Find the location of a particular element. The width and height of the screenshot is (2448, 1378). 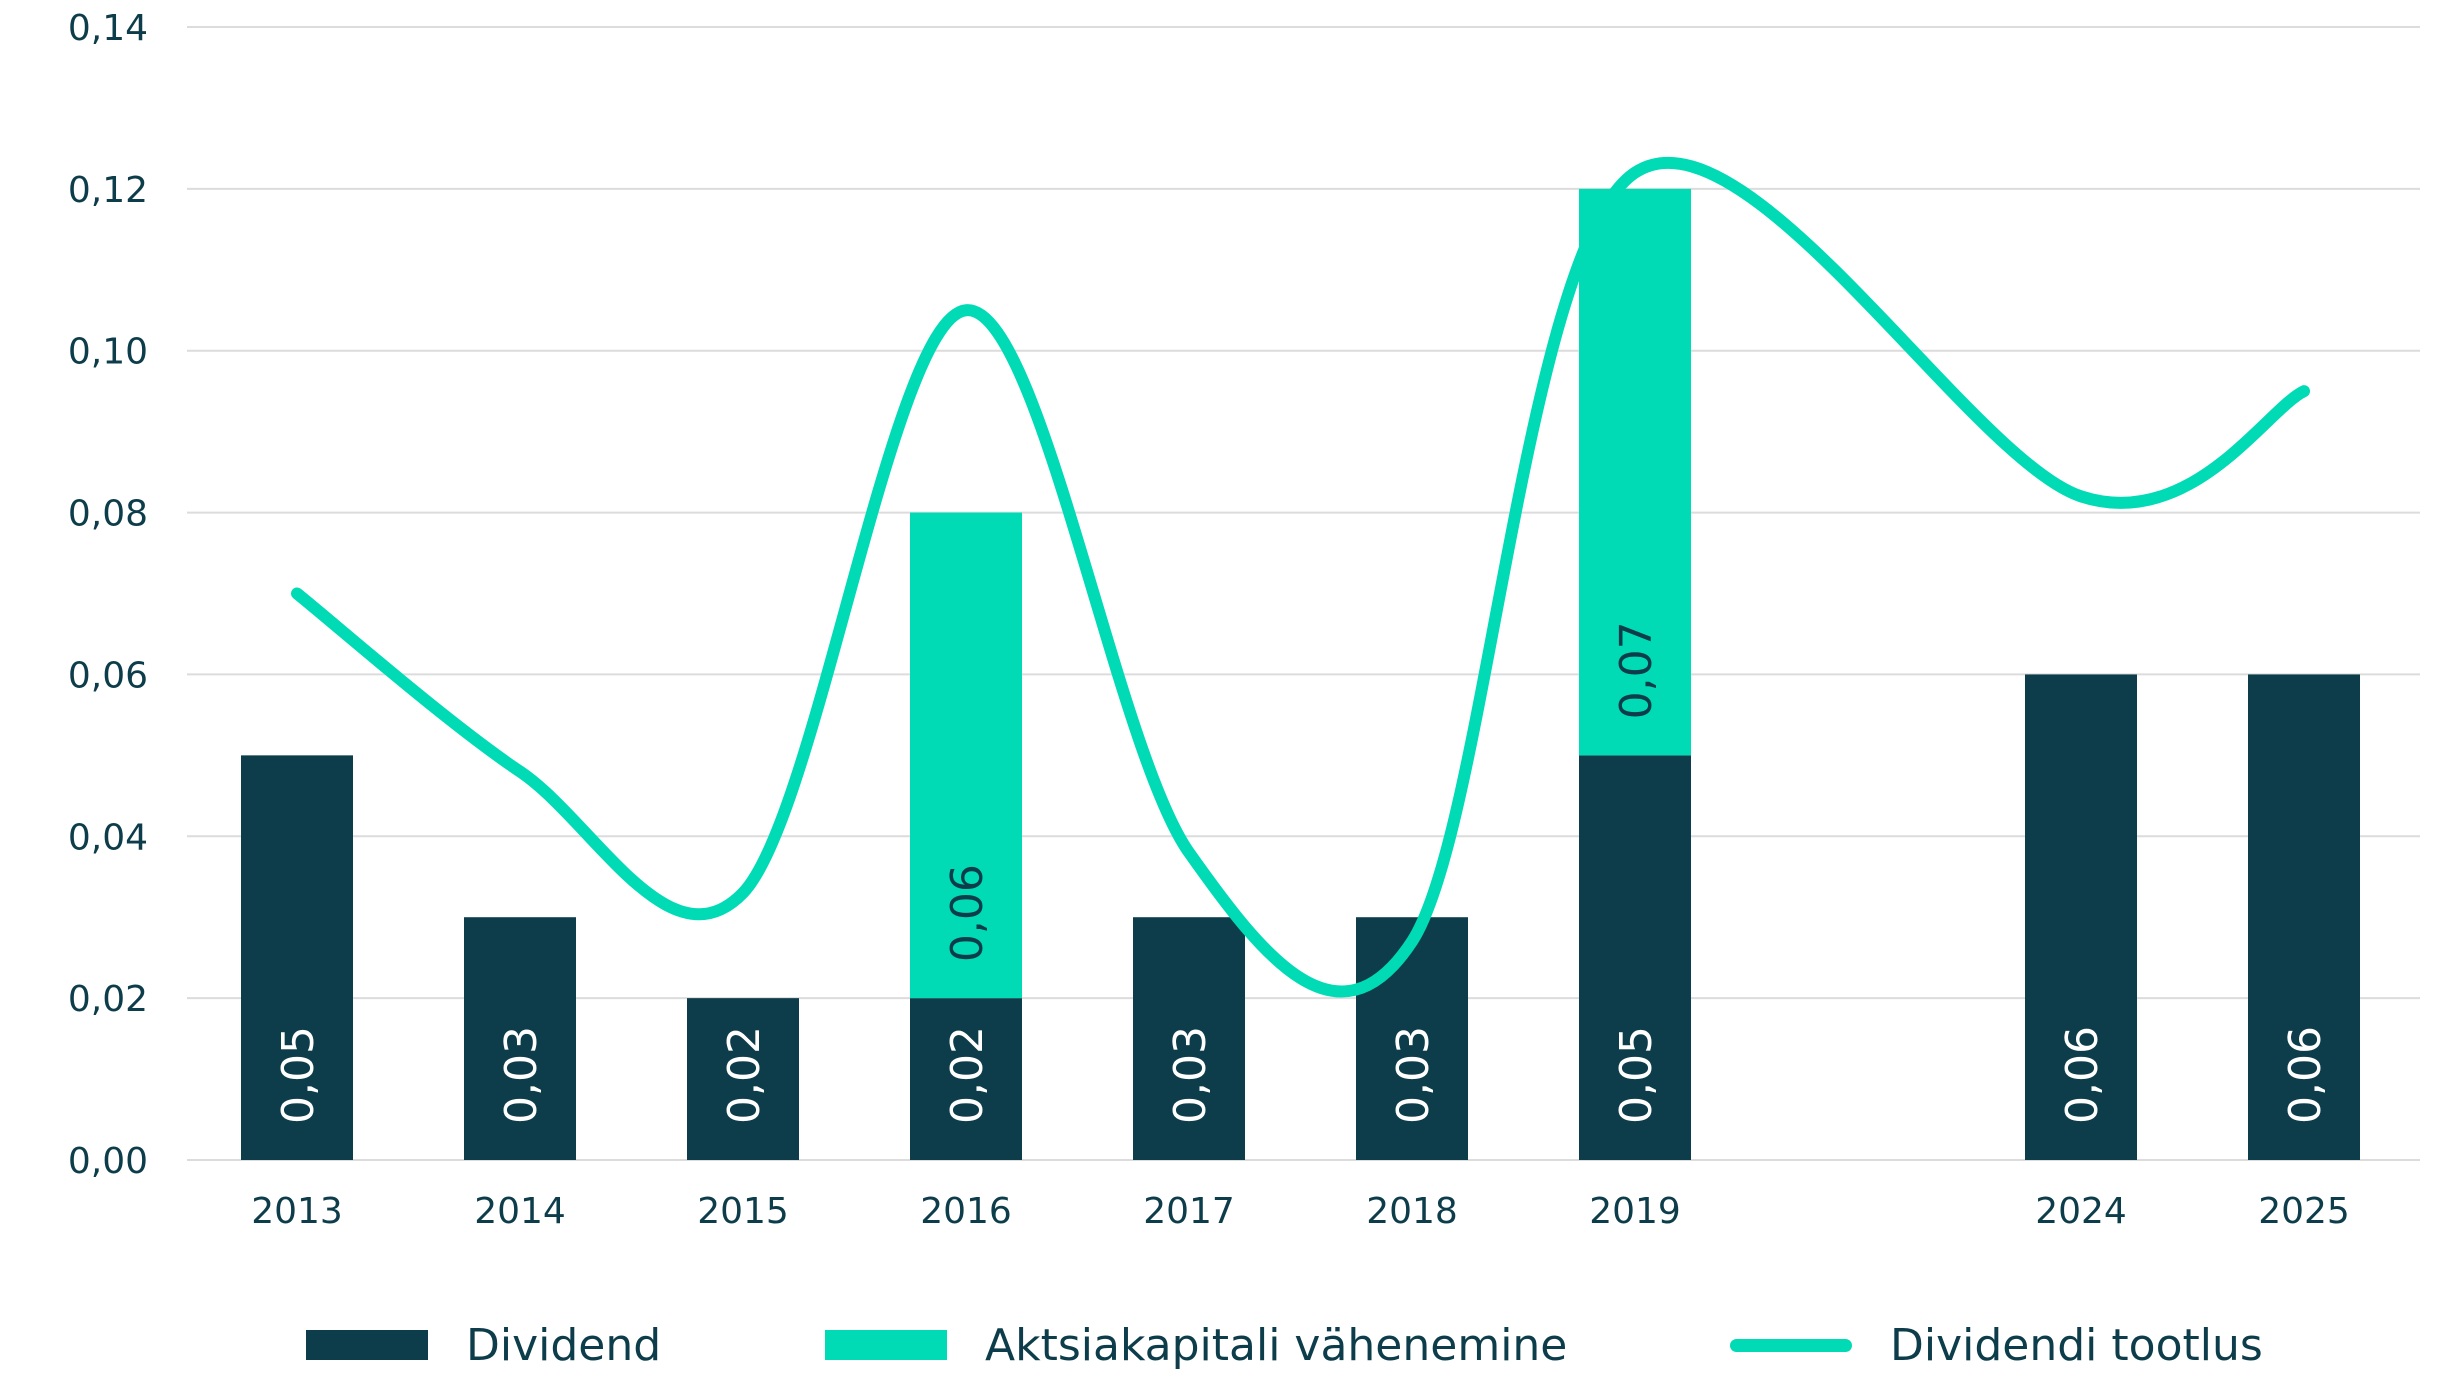

y-tick-label: 0,02 is located at coordinates (108, 999).